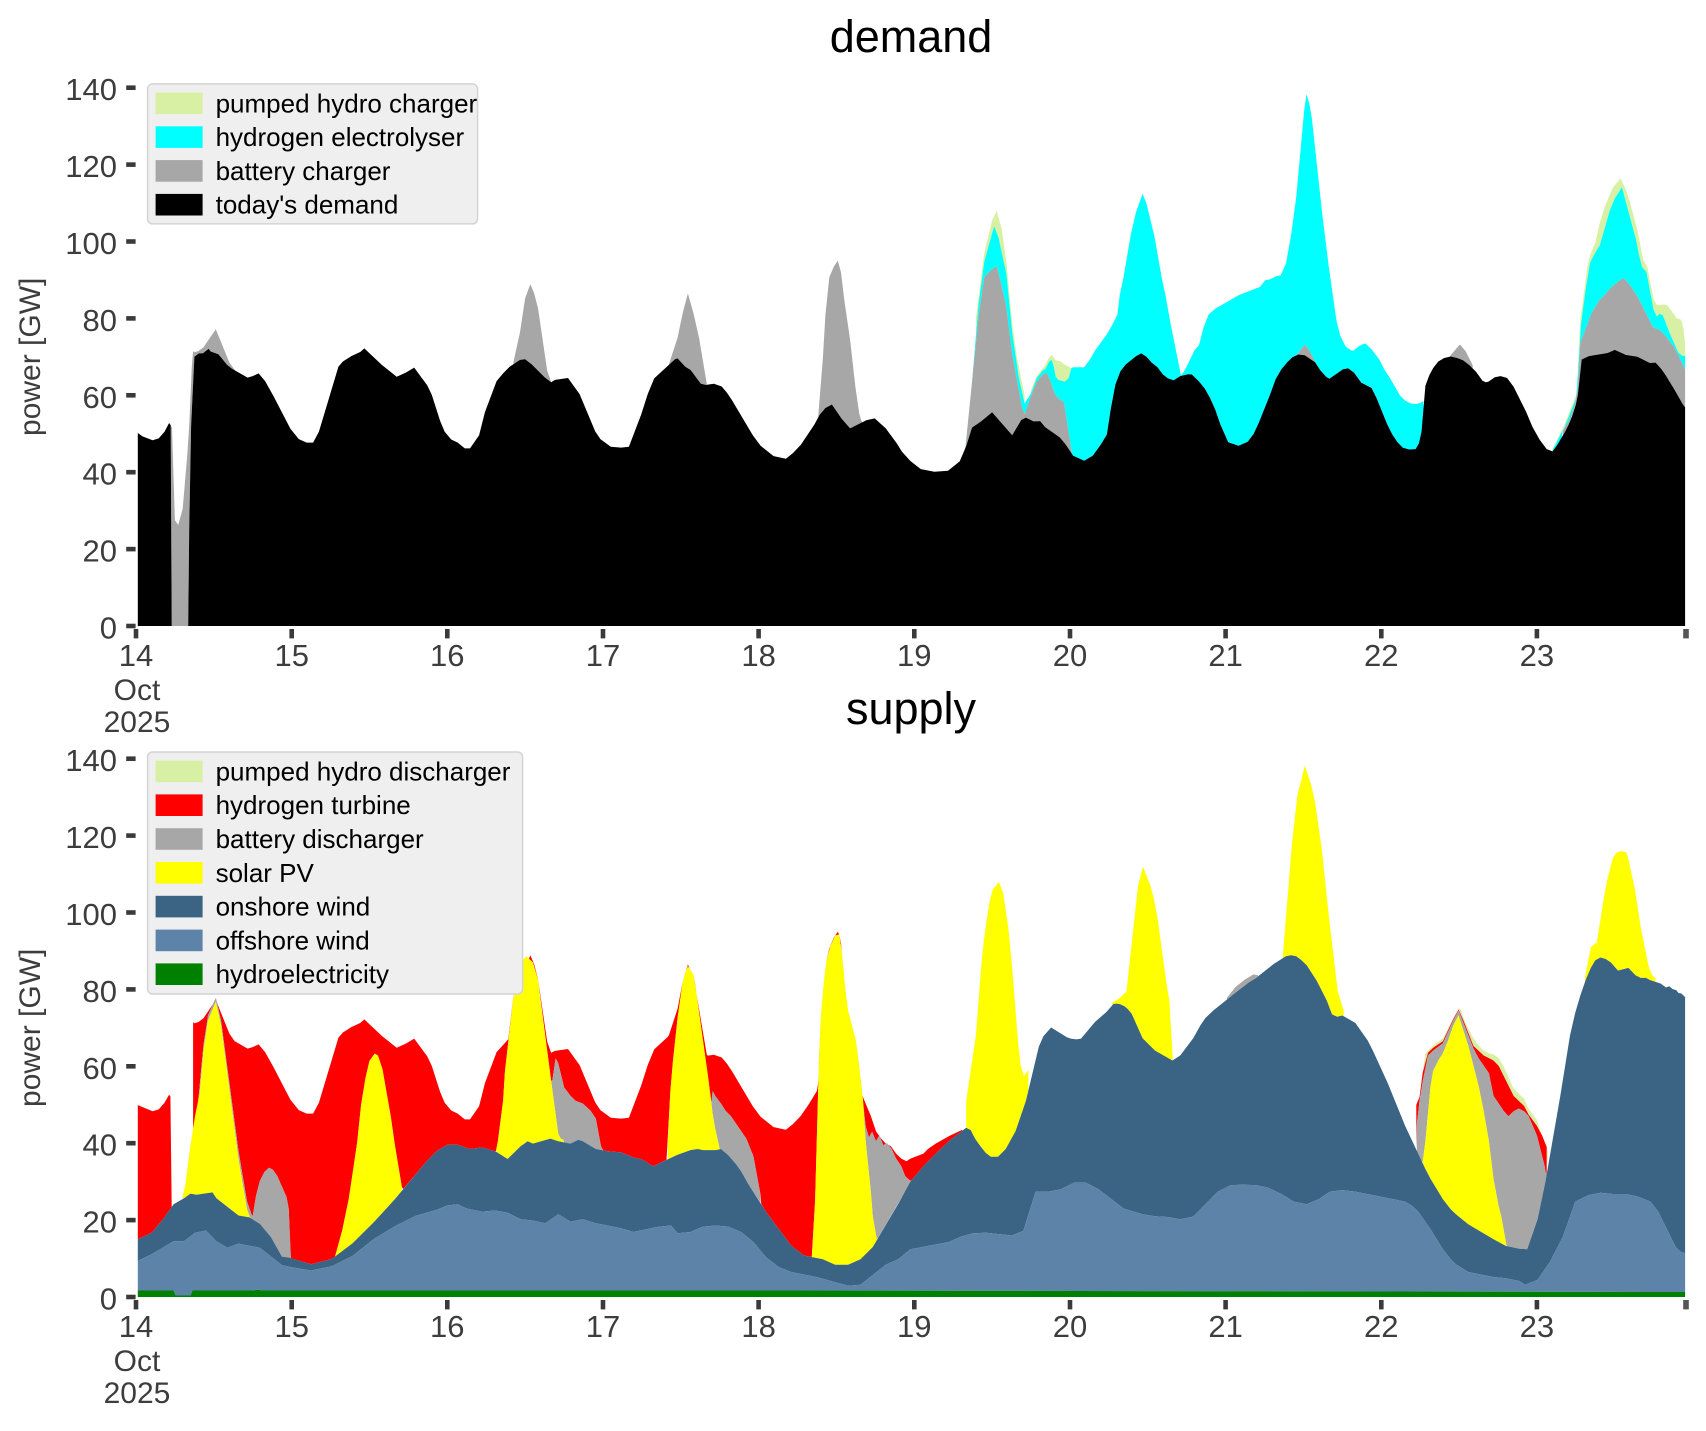  Describe the element at coordinates (307, 205) in the screenshot. I see `svg-text: today's demand` at that location.